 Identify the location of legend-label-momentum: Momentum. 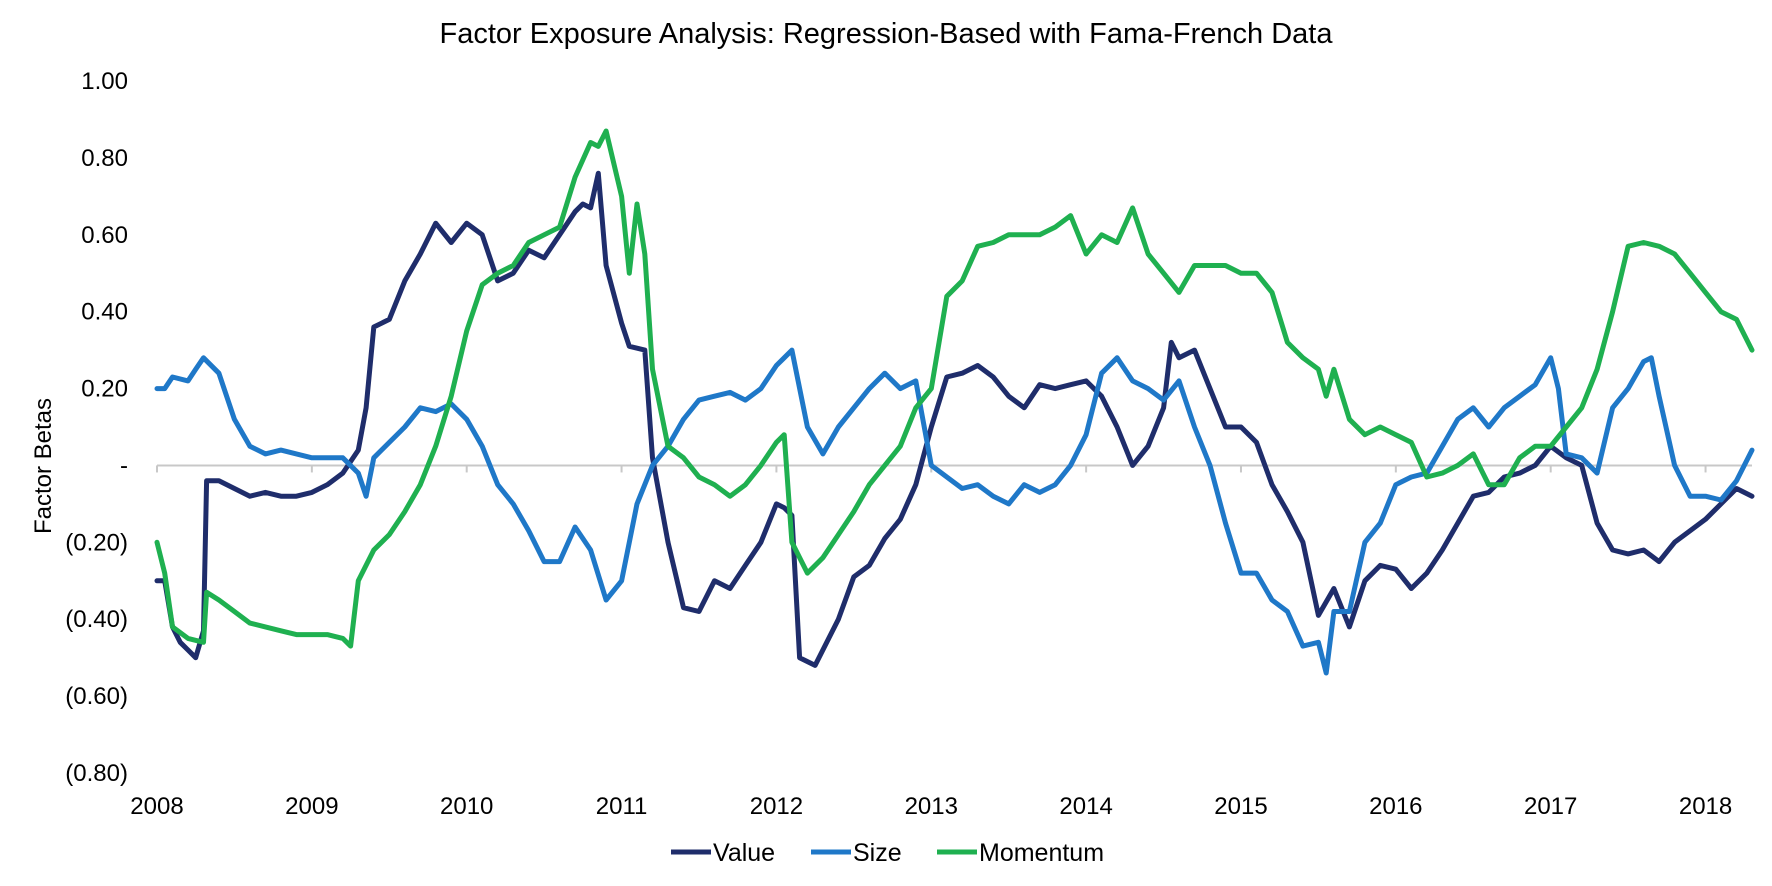
(1041, 853).